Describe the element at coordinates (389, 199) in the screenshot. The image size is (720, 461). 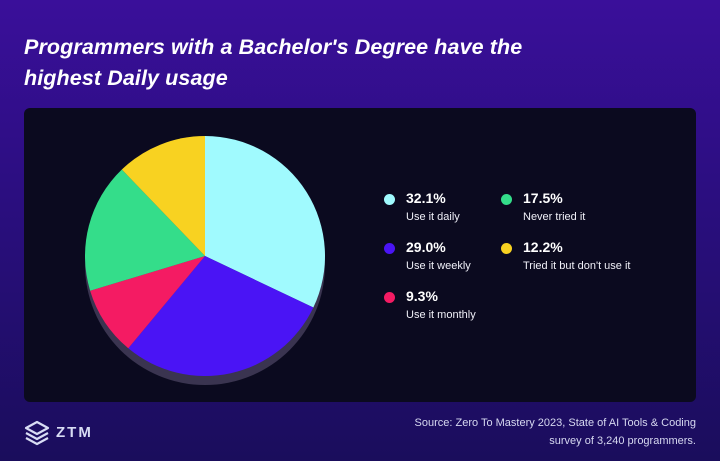
I see `legend-swatch-daily` at that location.